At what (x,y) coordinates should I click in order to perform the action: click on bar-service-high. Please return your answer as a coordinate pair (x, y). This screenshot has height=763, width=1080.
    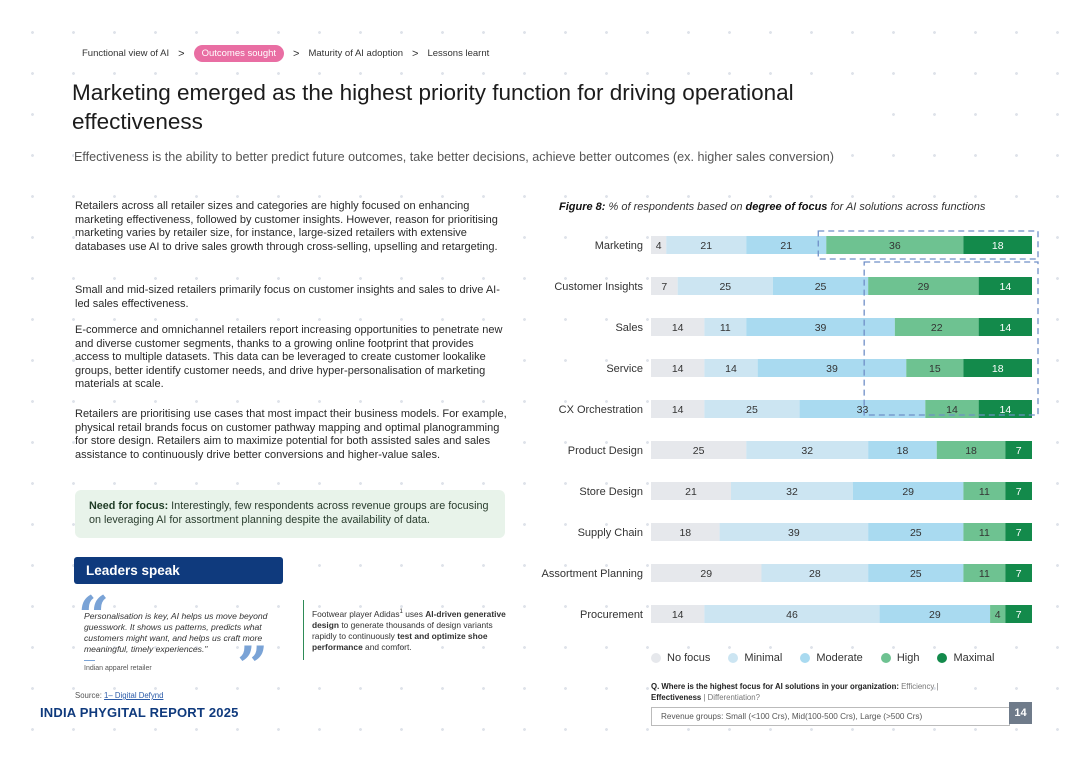
    Looking at the image, I should click on (935, 368).